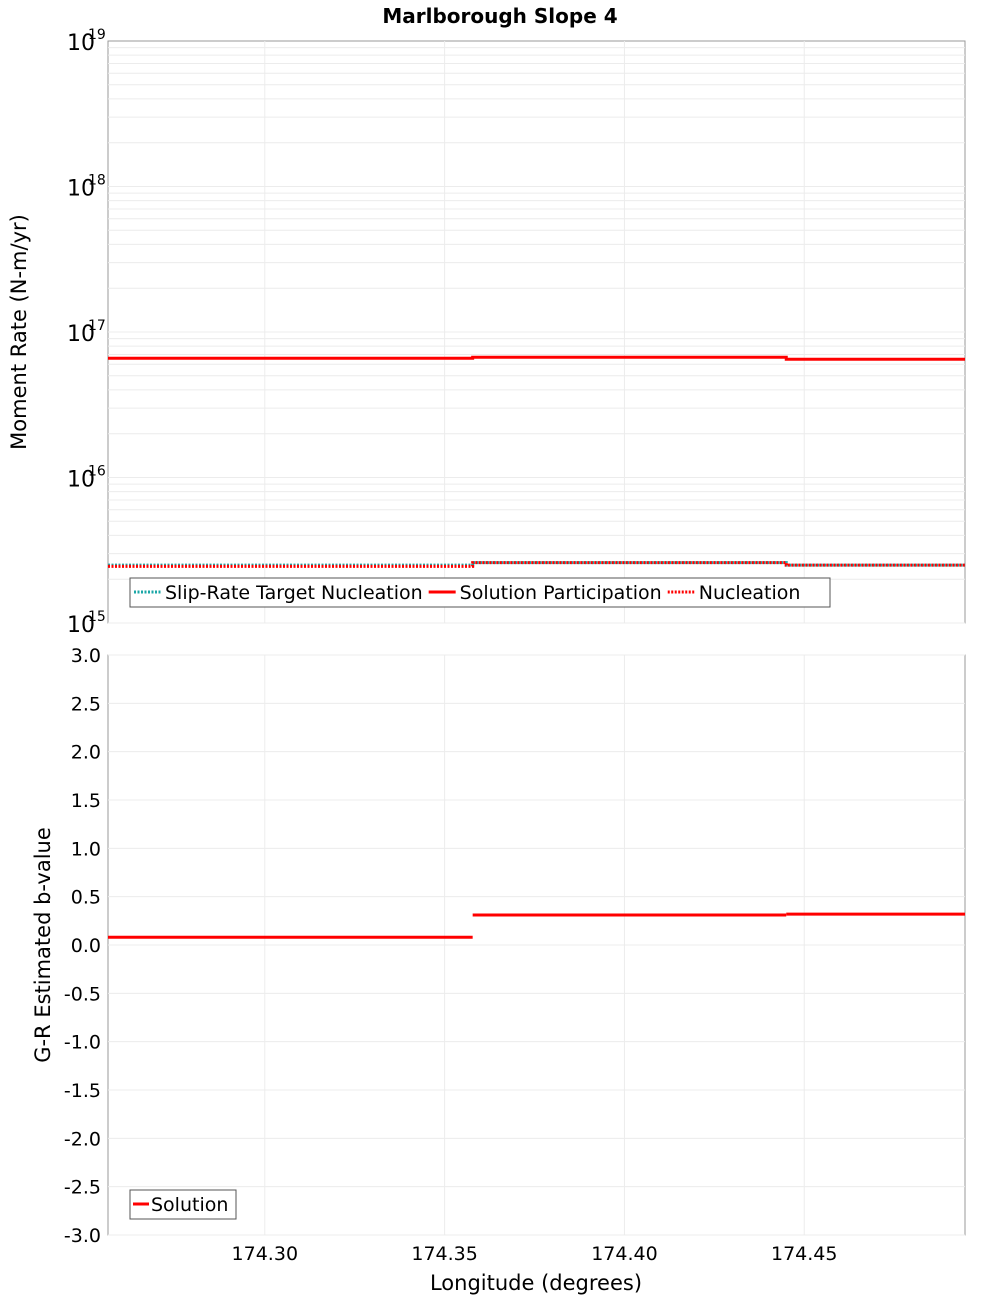  What do you see at coordinates (86, 849) in the screenshot?
I see `y-tick-label-bottom: 1.0` at bounding box center [86, 849].